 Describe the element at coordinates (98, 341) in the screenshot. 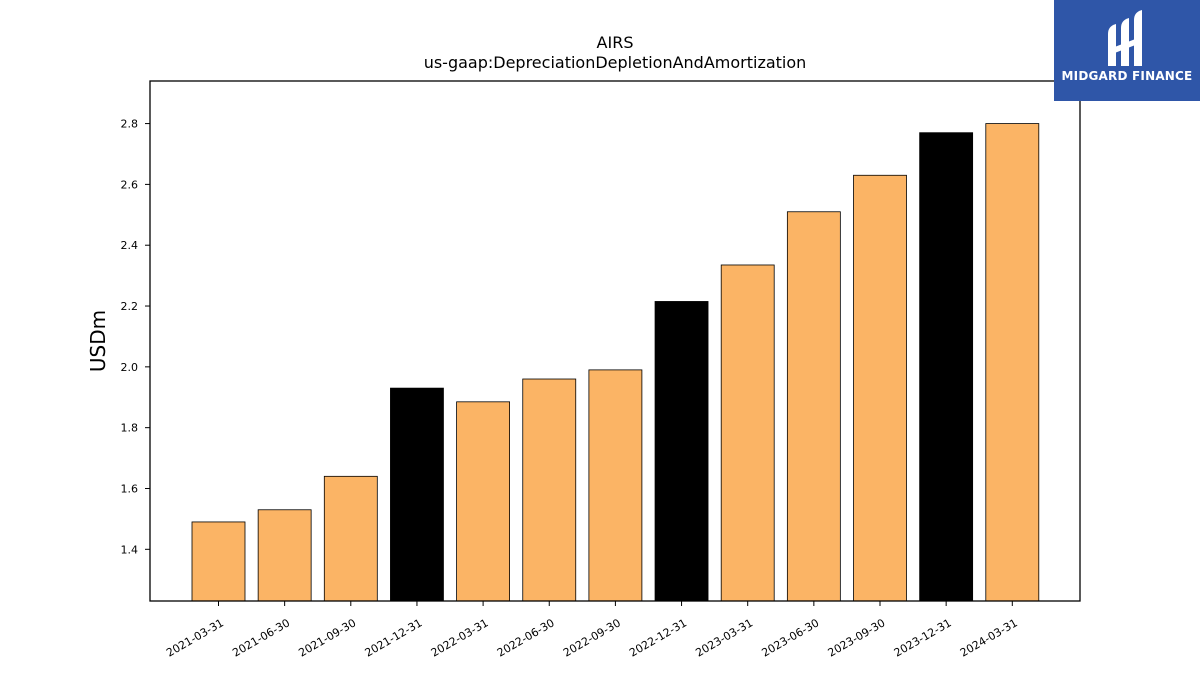

I see `y-axis-label: USDm` at that location.